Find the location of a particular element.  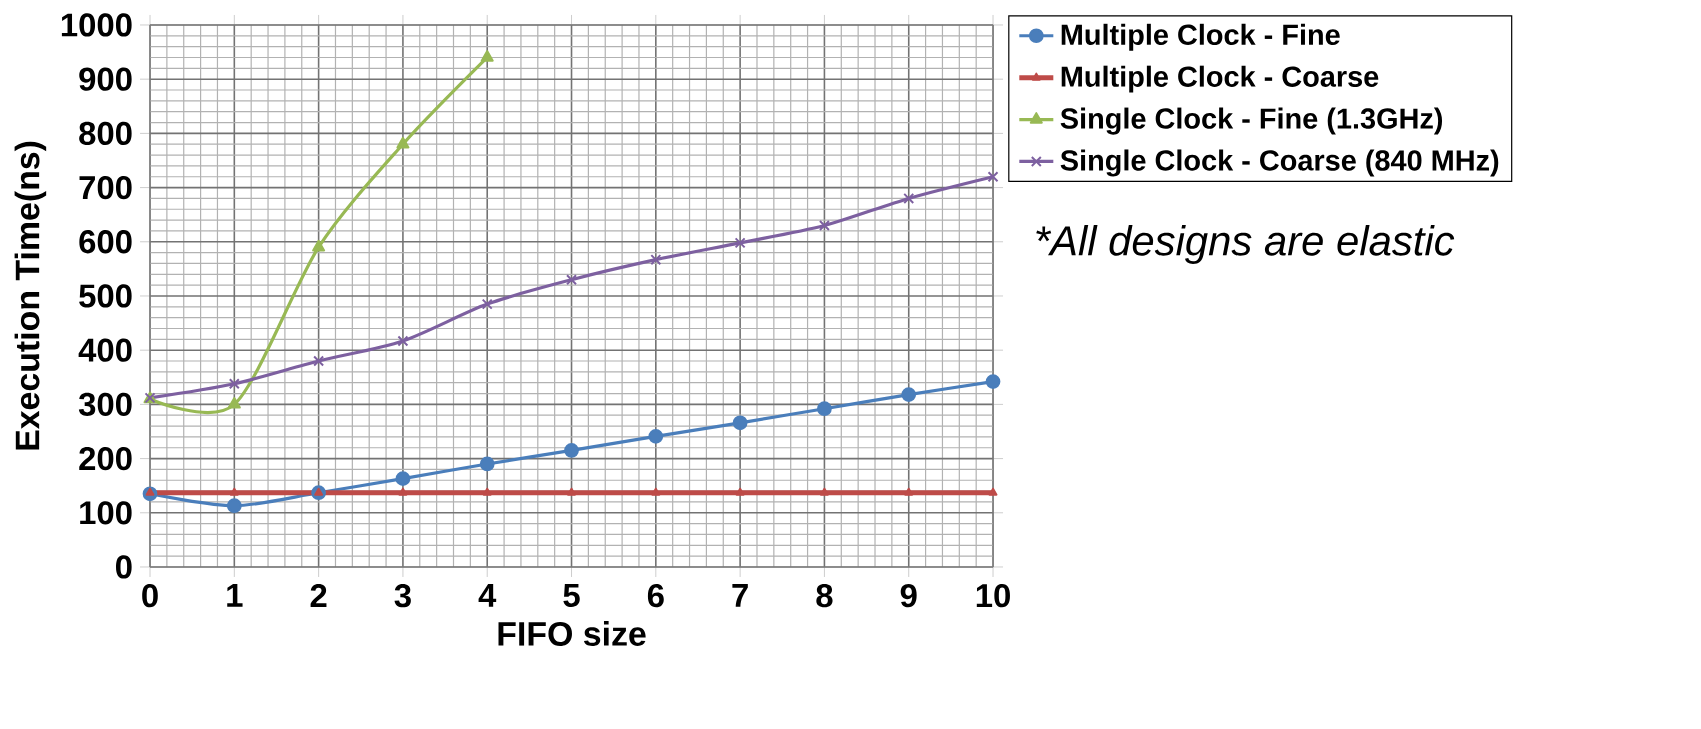

y-tick-label: 700 is located at coordinates (105, 187).